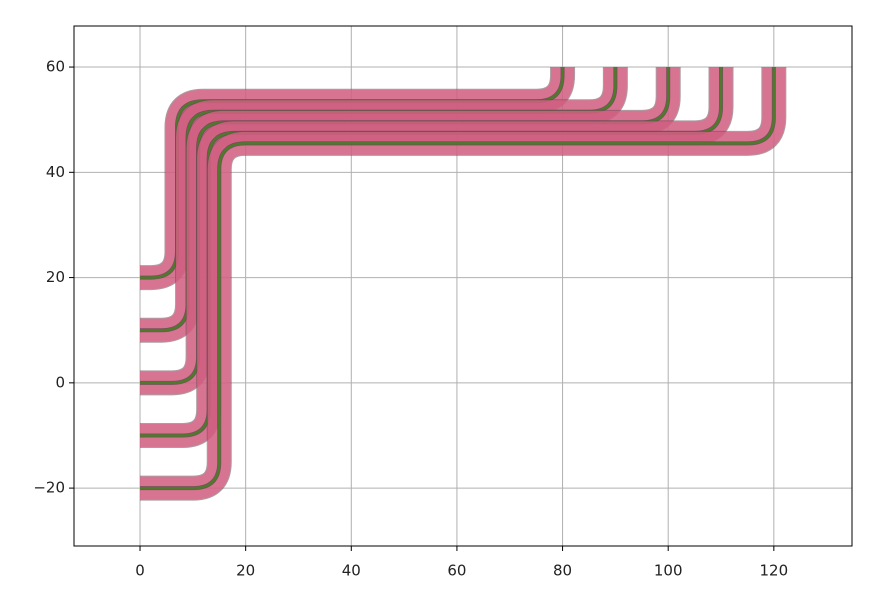  Describe the element at coordinates (55, 277) in the screenshot. I see `y-tick-label: 20` at that location.